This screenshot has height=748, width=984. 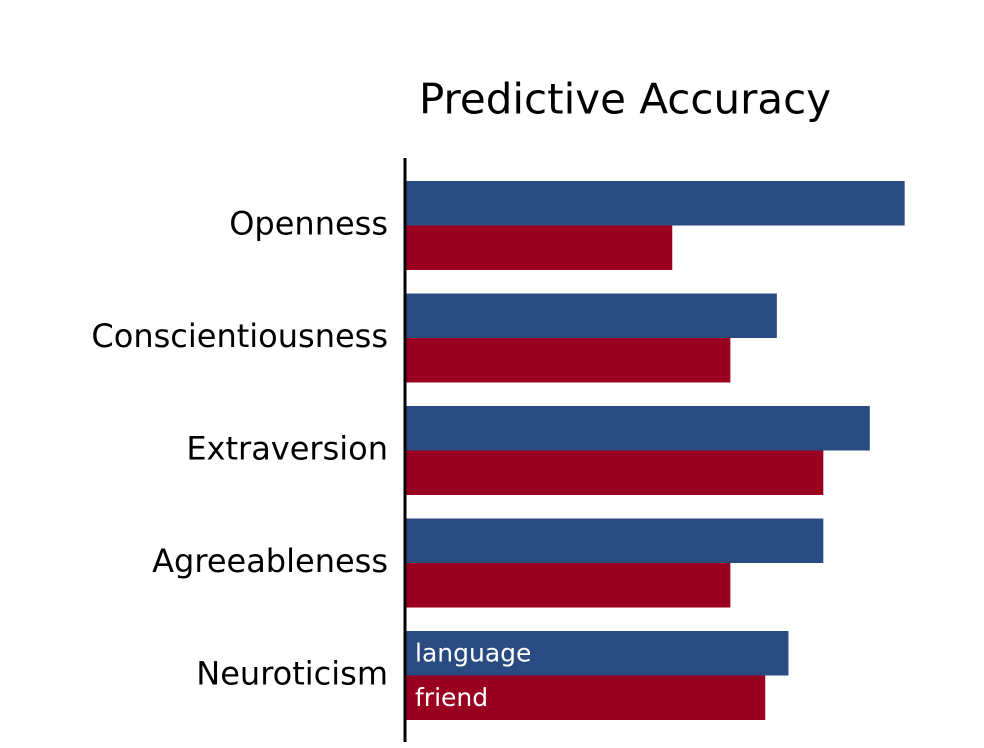 I want to click on category-label: Agreeableness, so click(x=270, y=561).